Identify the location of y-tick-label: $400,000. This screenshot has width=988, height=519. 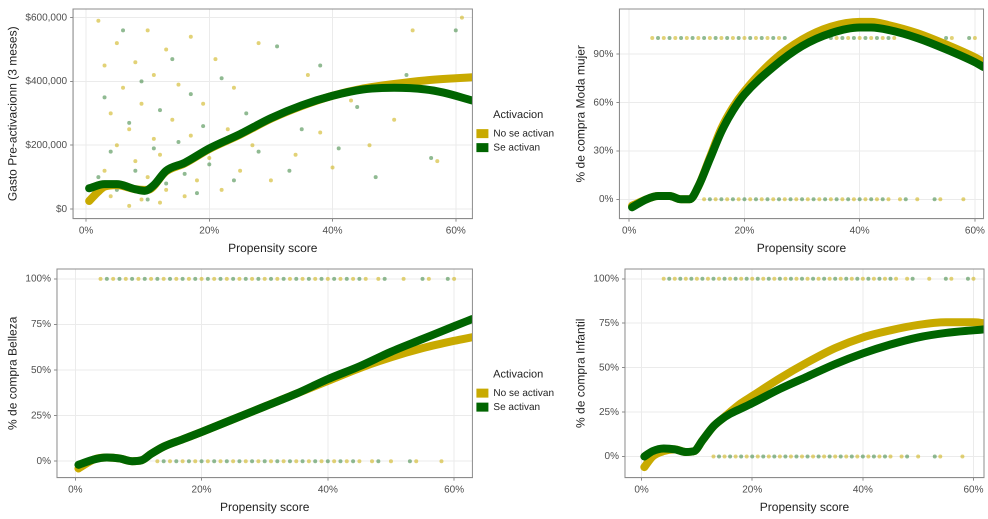
(46, 82).